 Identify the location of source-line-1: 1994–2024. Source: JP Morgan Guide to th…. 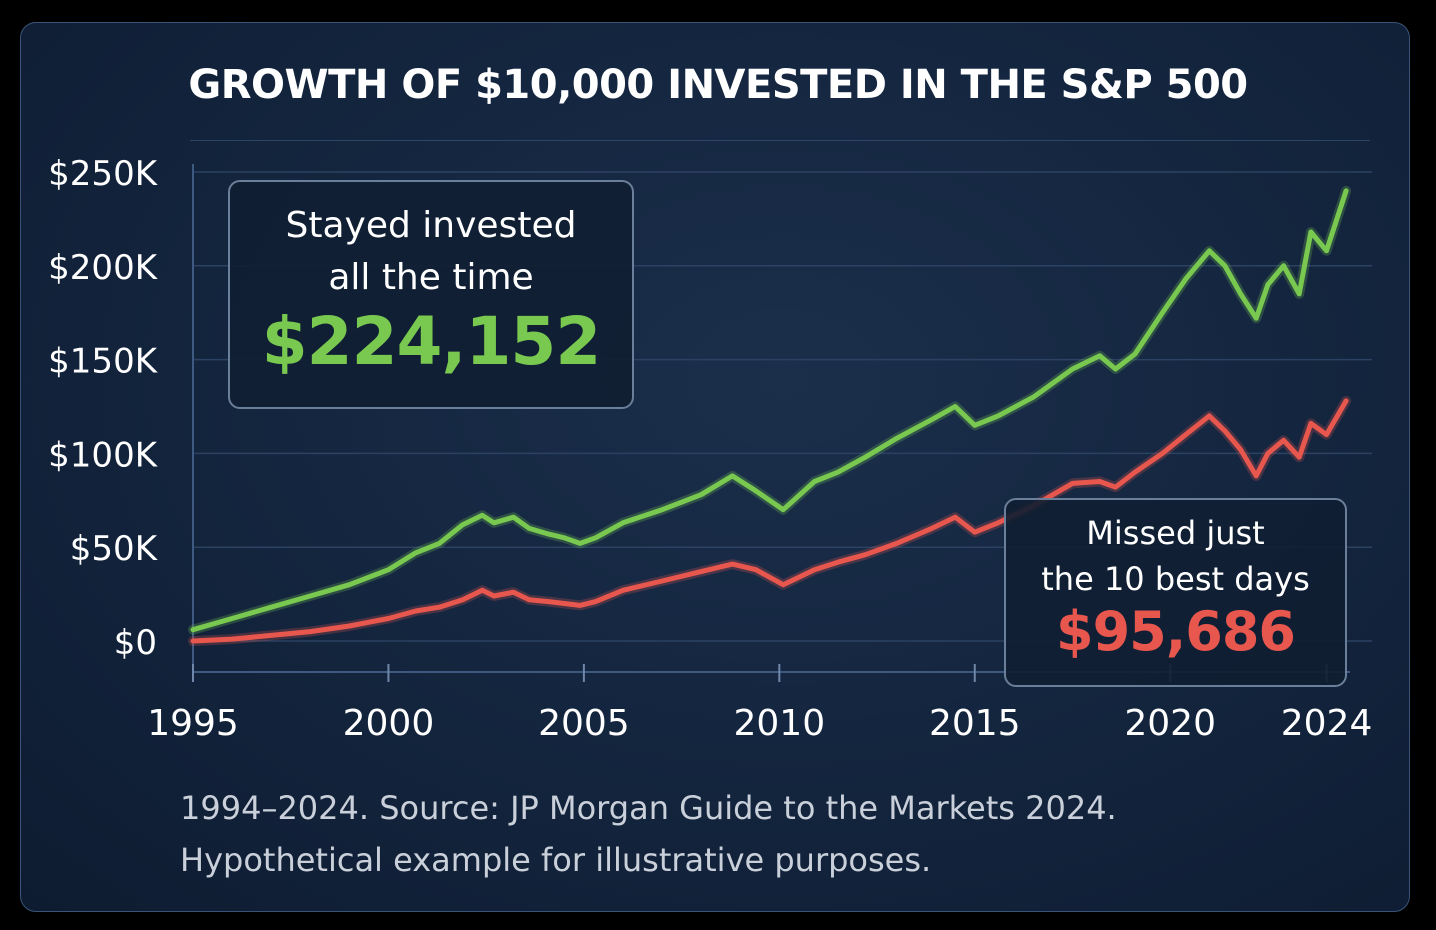
(648, 808).